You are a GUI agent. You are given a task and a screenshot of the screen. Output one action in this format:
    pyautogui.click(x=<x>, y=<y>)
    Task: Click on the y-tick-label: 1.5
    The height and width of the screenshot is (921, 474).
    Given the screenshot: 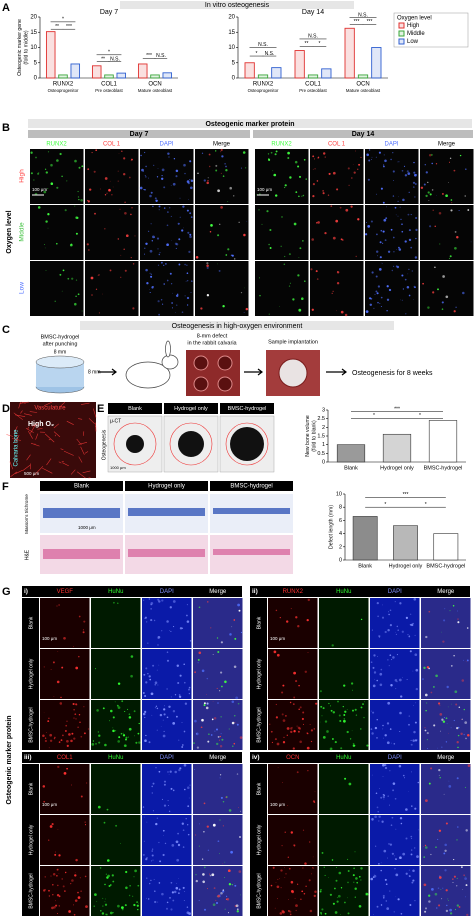 What is the action you would take?
    pyautogui.click(x=321, y=436)
    